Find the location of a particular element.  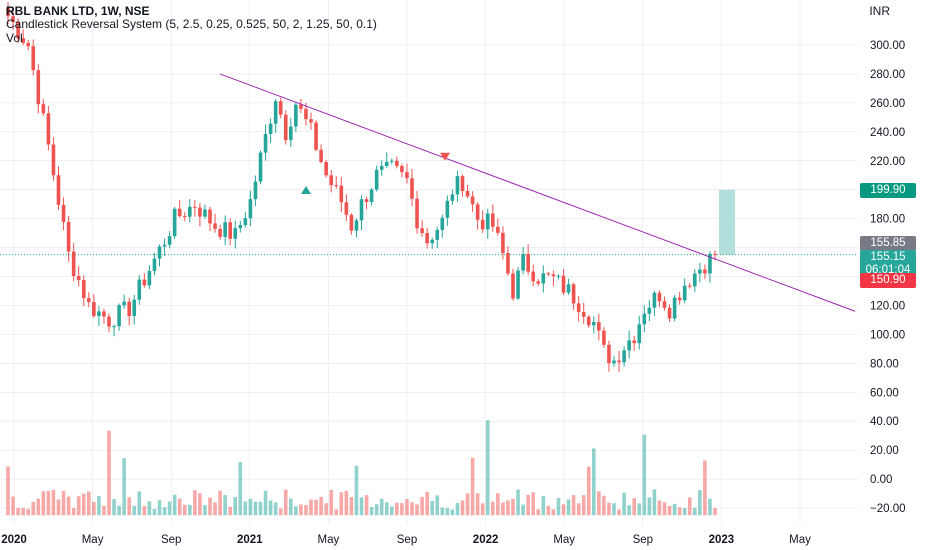

volume-legend: Vol is located at coordinates (14, 38).